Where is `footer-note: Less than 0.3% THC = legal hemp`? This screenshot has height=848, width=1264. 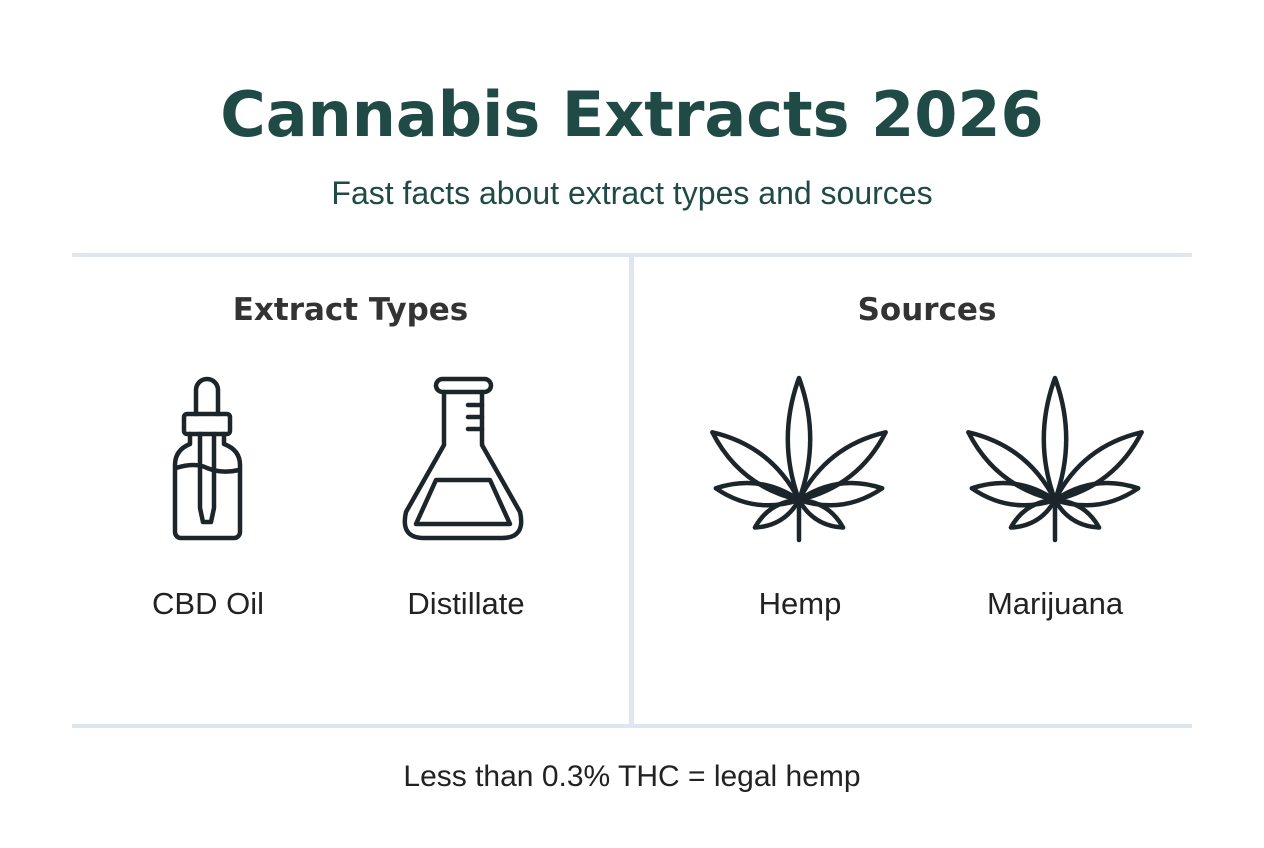
footer-note: Less than 0.3% THC = legal hemp is located at coordinates (632, 776).